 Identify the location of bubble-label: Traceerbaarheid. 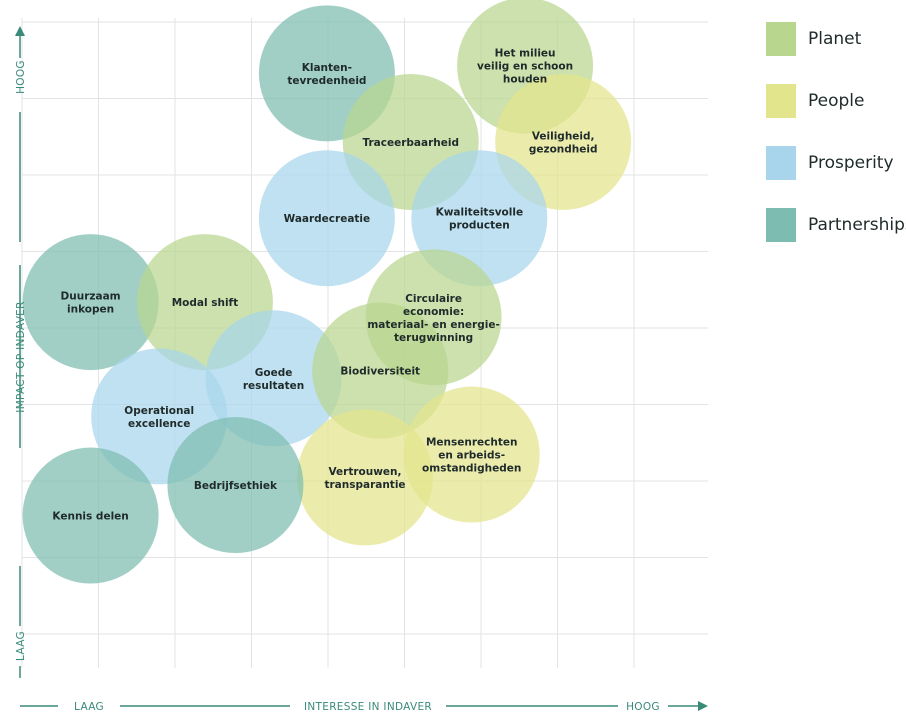
(410, 143).